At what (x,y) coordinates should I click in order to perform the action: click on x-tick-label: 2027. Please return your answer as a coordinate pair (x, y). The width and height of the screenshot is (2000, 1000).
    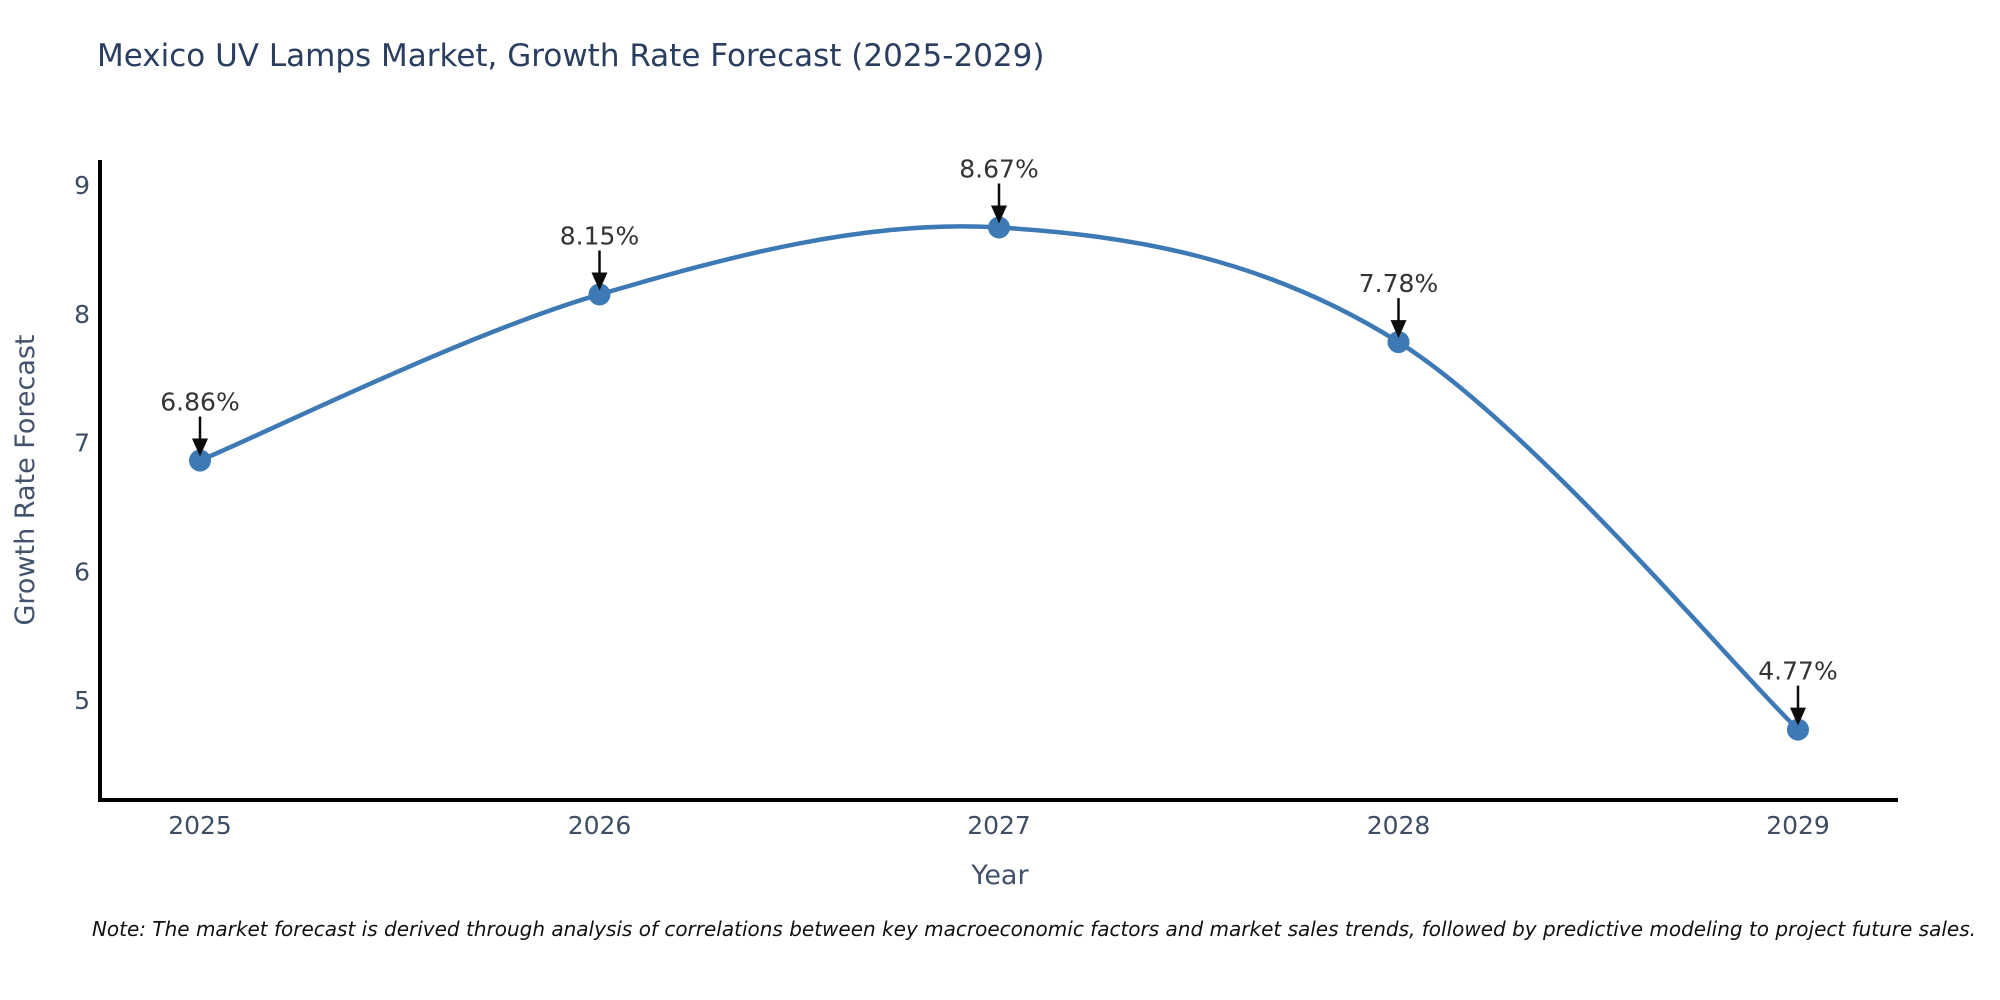
    Looking at the image, I should click on (999, 825).